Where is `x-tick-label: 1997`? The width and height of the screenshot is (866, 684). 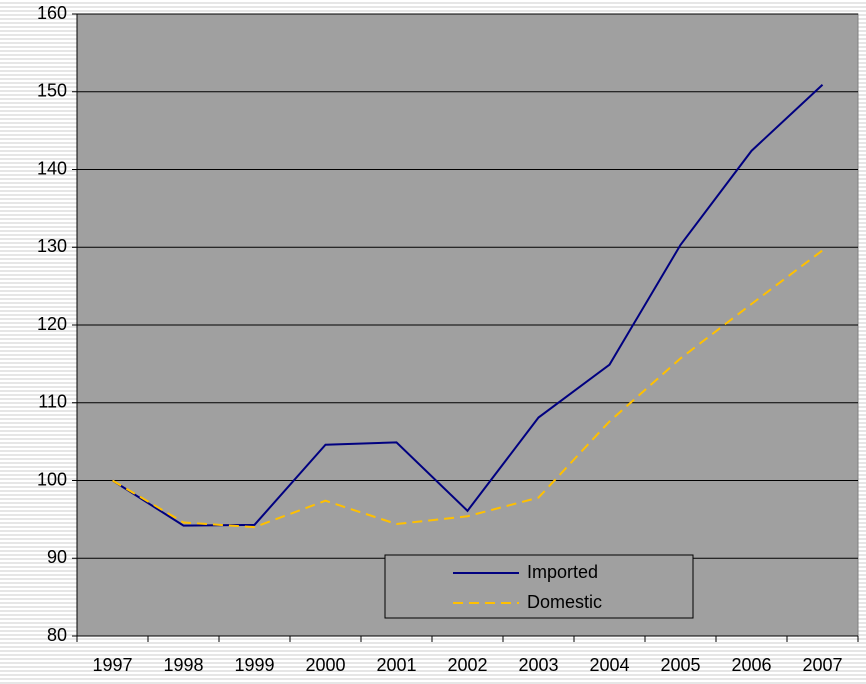 x-tick-label: 1997 is located at coordinates (112, 665).